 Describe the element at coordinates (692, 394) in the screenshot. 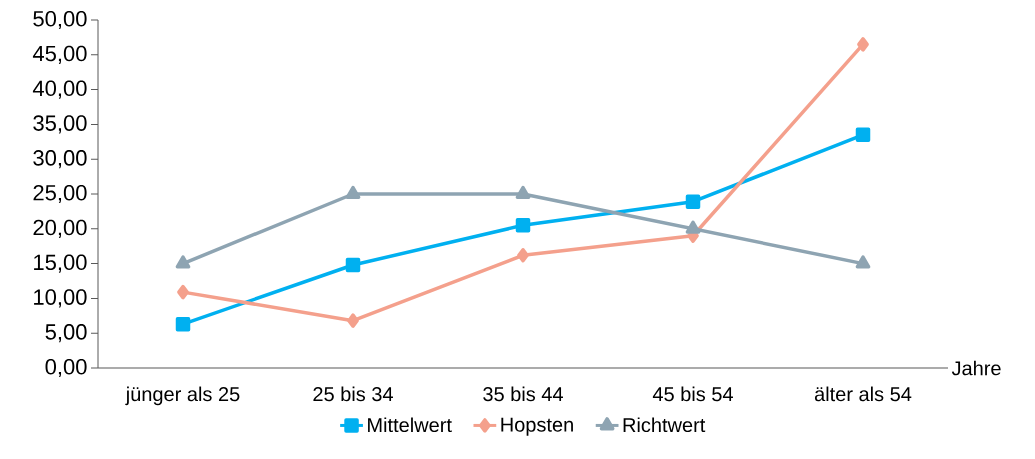

I see `x-tick-label: 45 bis 54` at that location.